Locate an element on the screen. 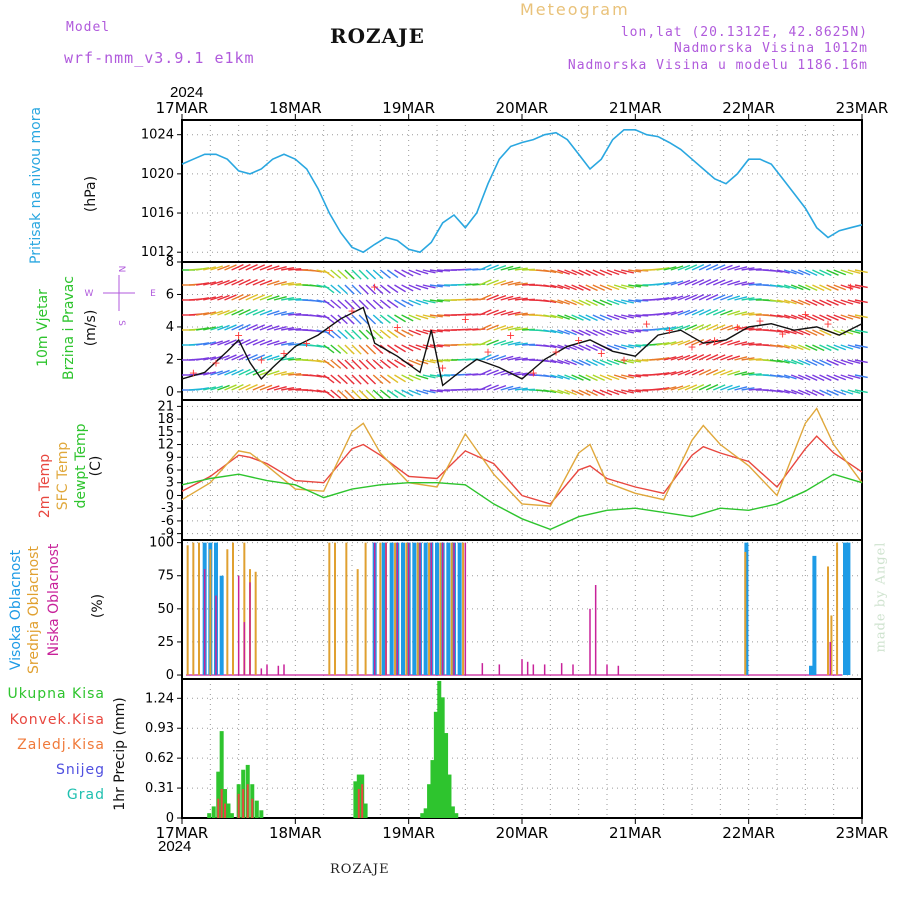 Image resolution: width=900 pixels, height=900 pixels. precip-conv-bar is located at coordinates (252, 808).